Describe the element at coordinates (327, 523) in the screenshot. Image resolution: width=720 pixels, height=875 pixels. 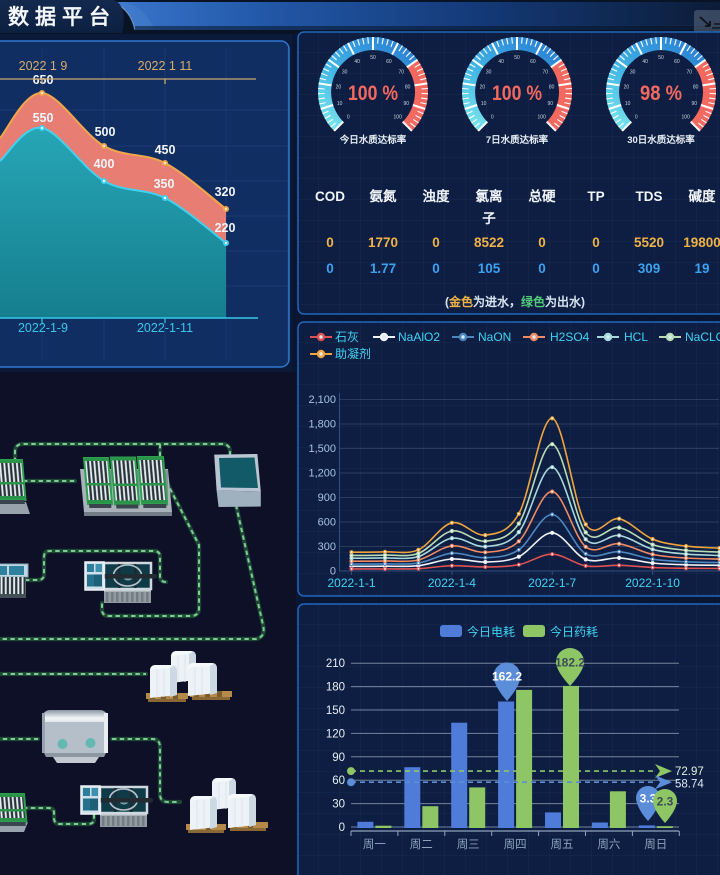
I see `svg-text: 600` at that location.